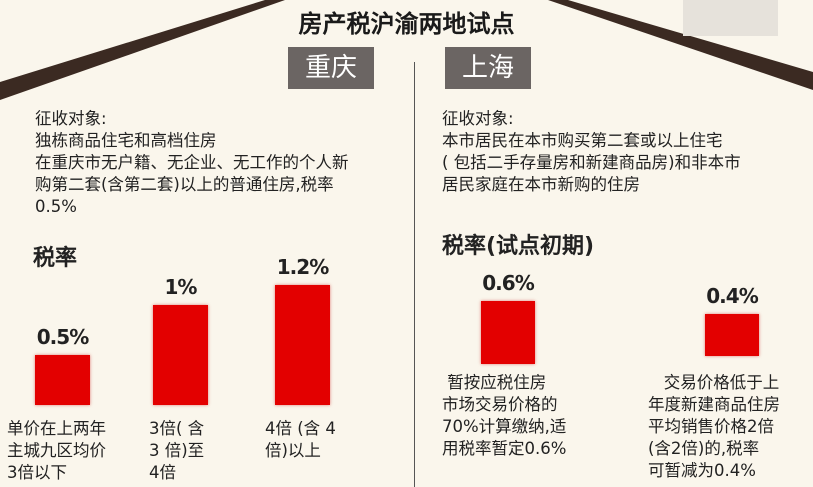 The image size is (813, 487). What do you see at coordinates (302, 267) in the screenshot?
I see `bar-value-label: 1.2%` at bounding box center [302, 267].